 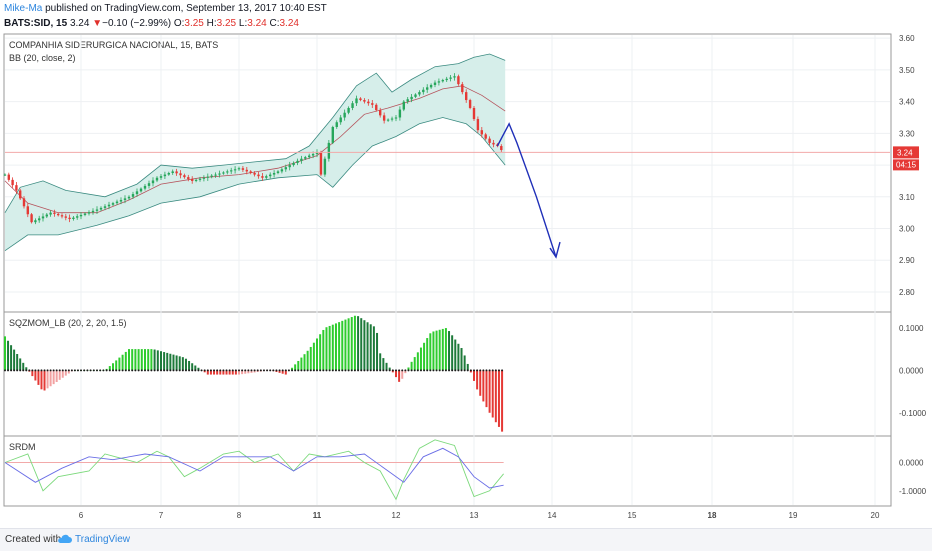 What do you see at coordinates (65, 540) in the screenshot?
I see `tradingview-cloud-icon` at bounding box center [65, 540].